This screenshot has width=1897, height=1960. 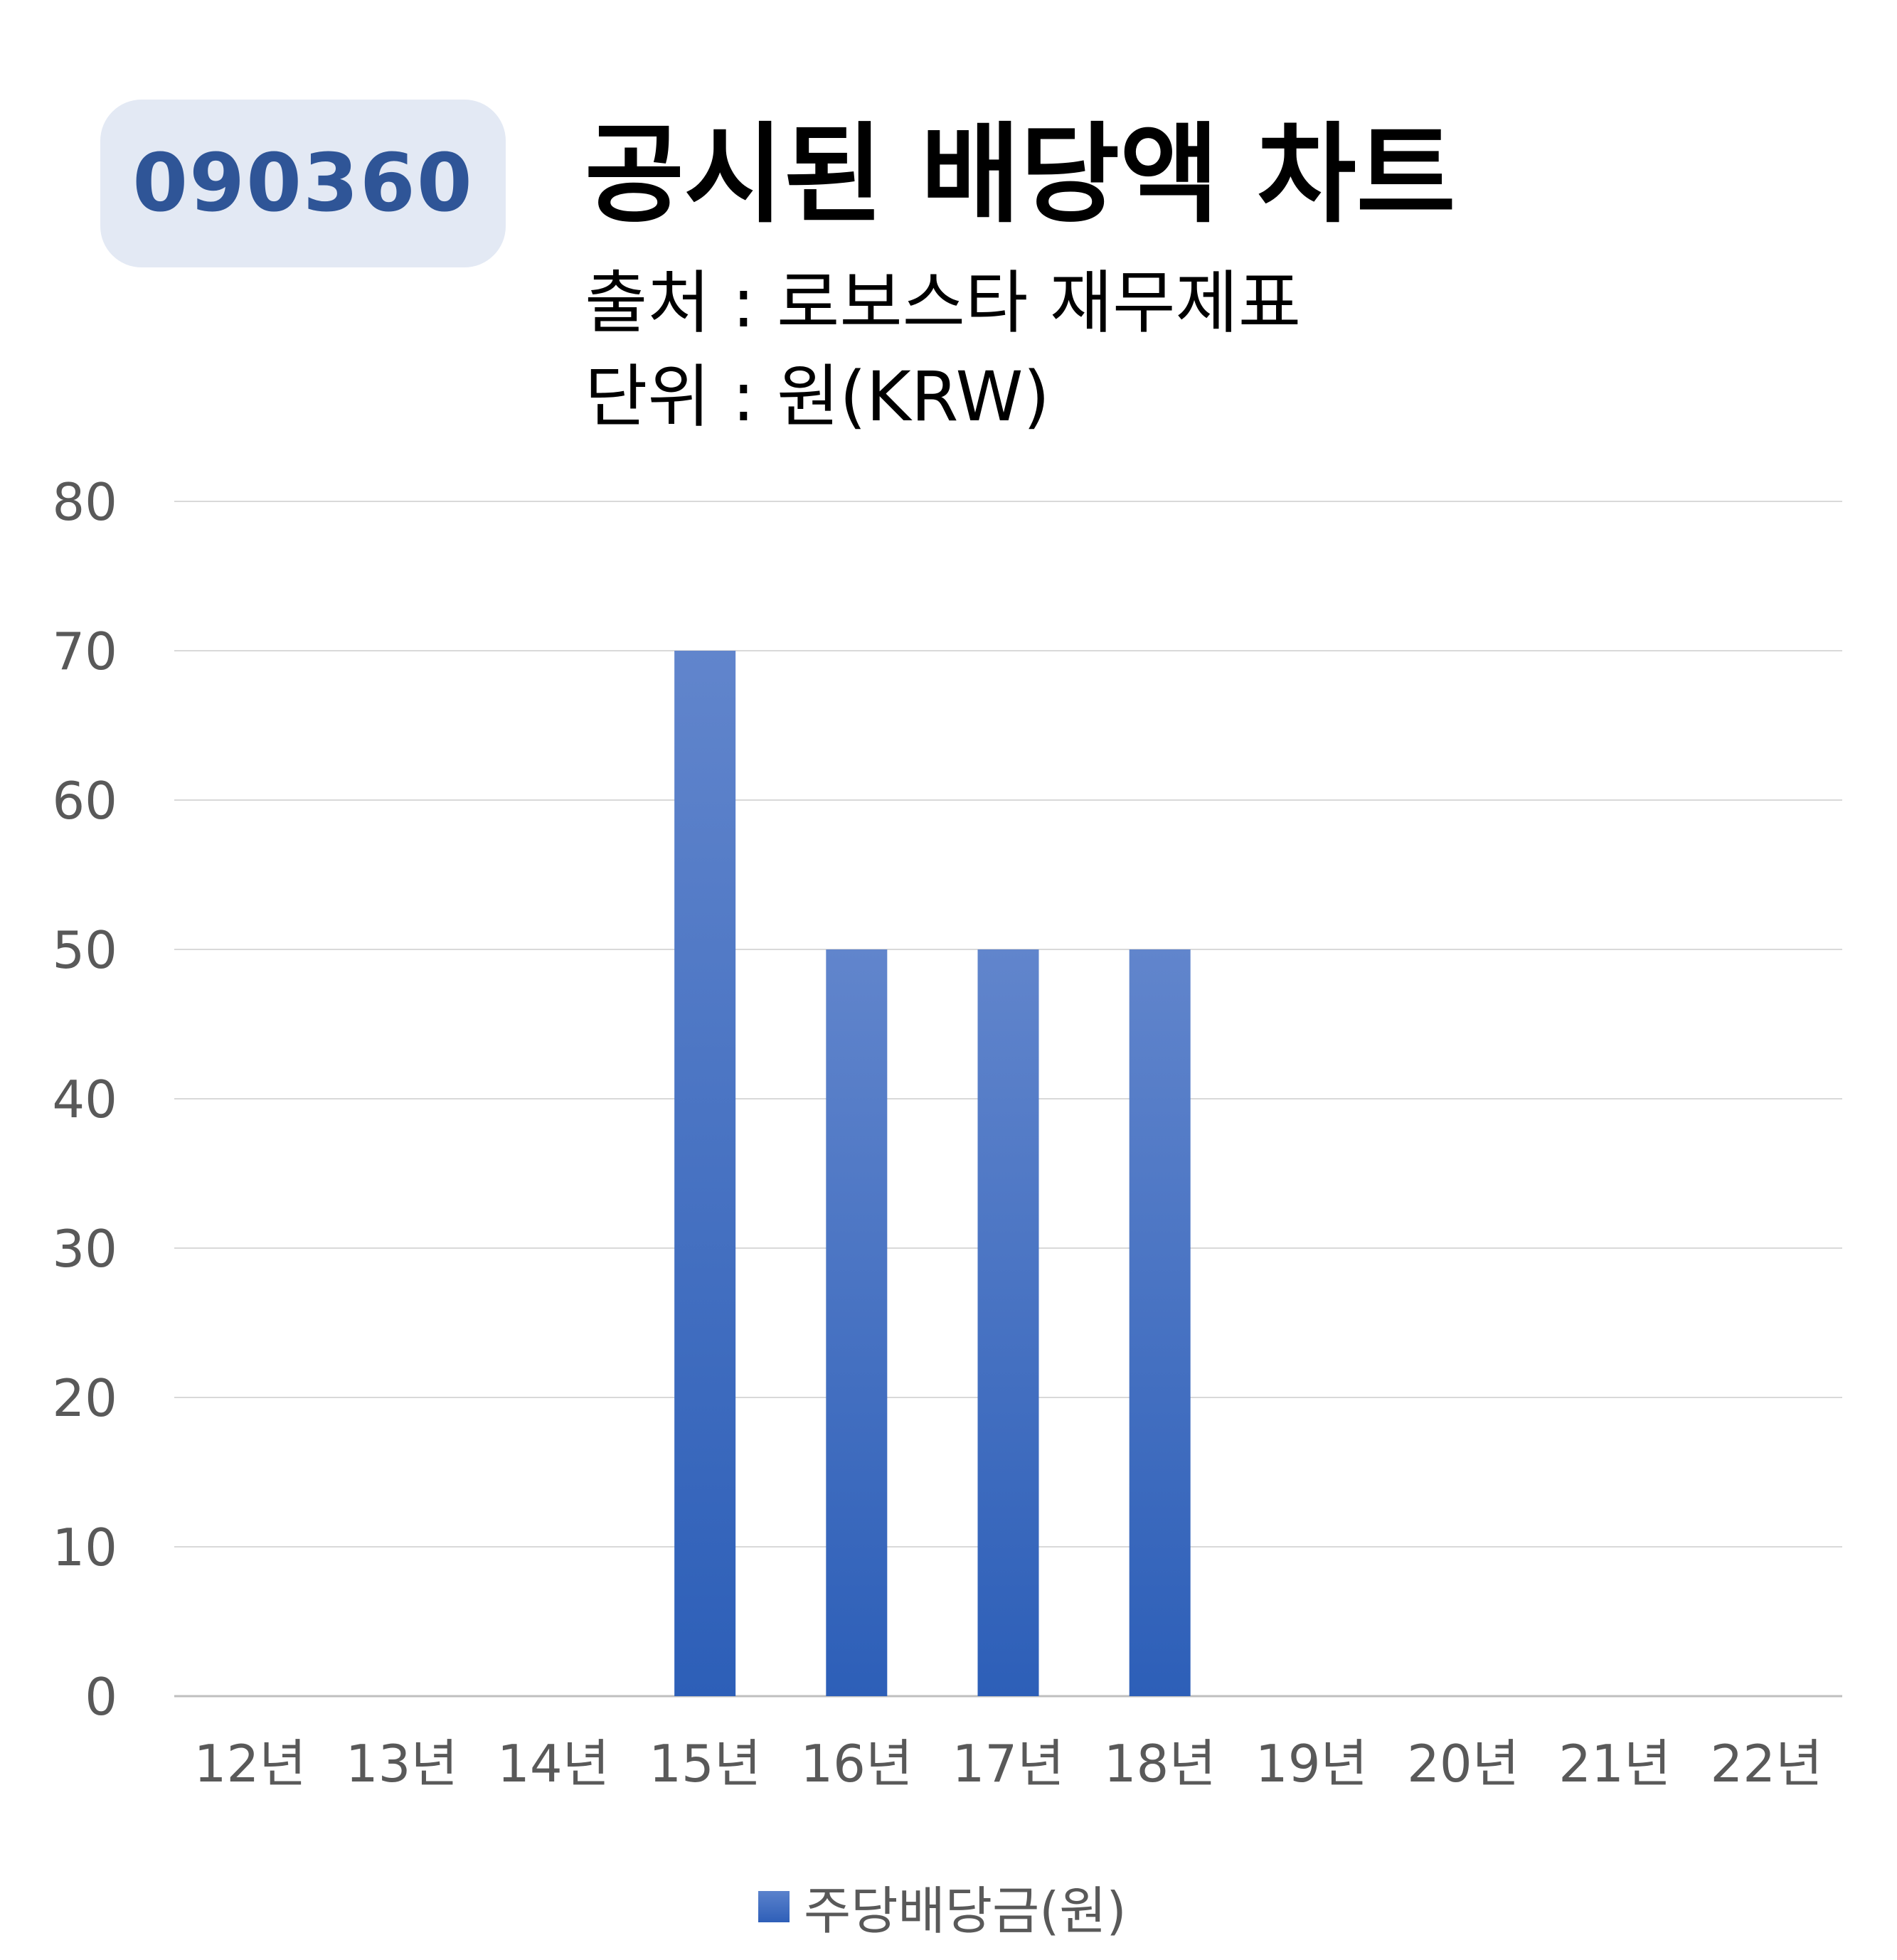 I want to click on x-tick-label: 21년, so click(x=1614, y=1764).